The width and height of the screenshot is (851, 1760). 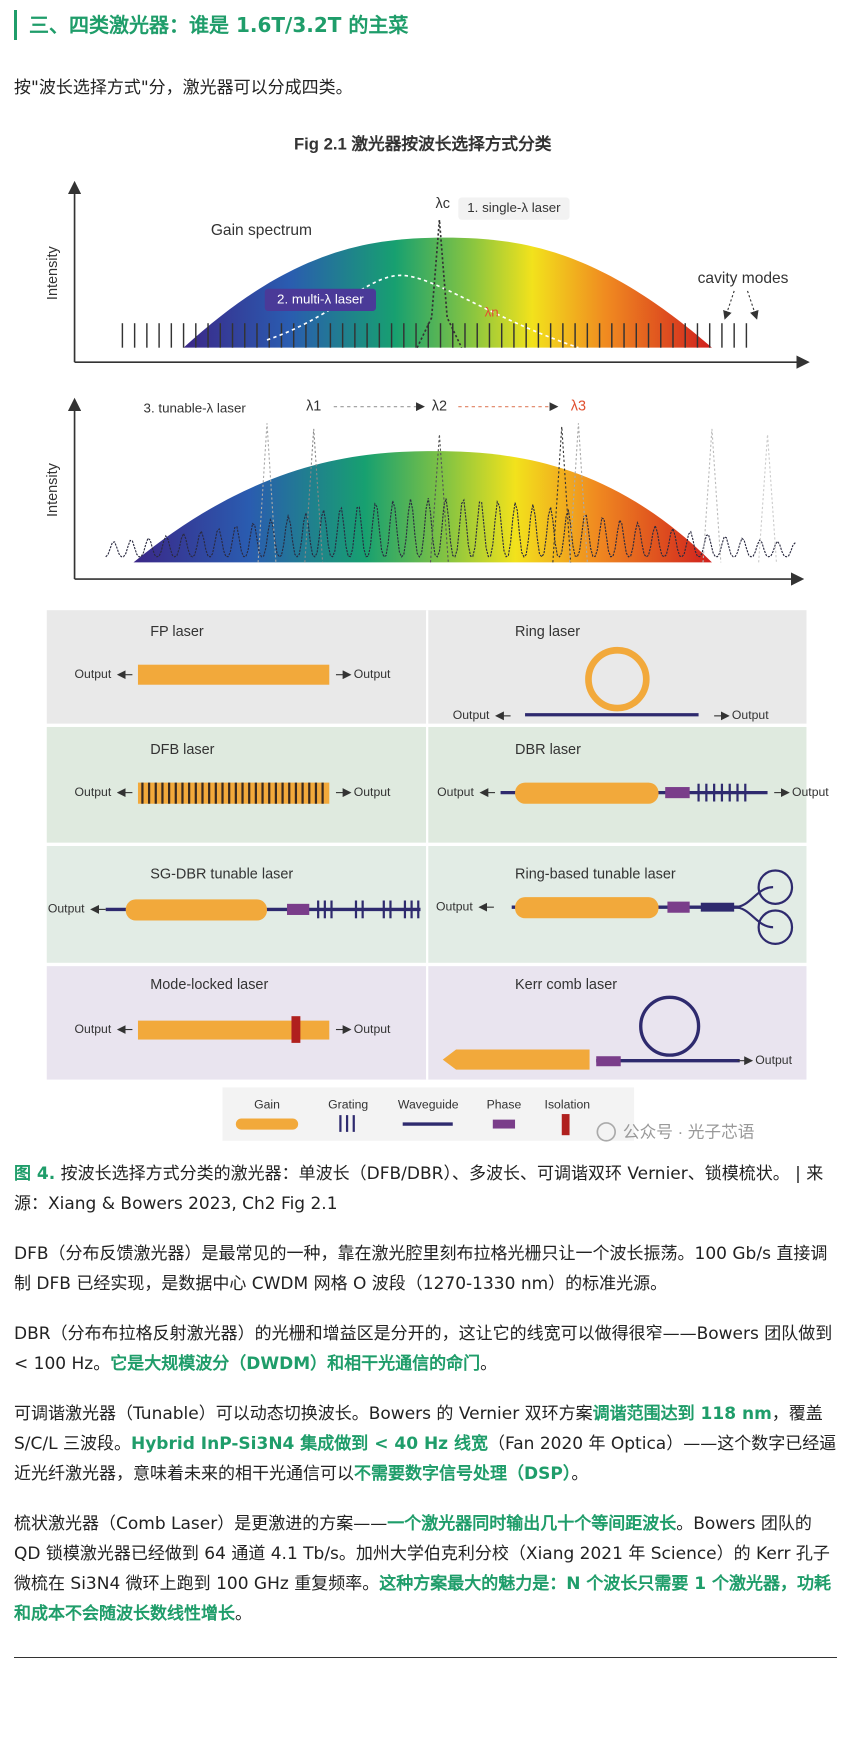 I want to click on single-label: 1. single-λ laser, so click(x=514, y=207).